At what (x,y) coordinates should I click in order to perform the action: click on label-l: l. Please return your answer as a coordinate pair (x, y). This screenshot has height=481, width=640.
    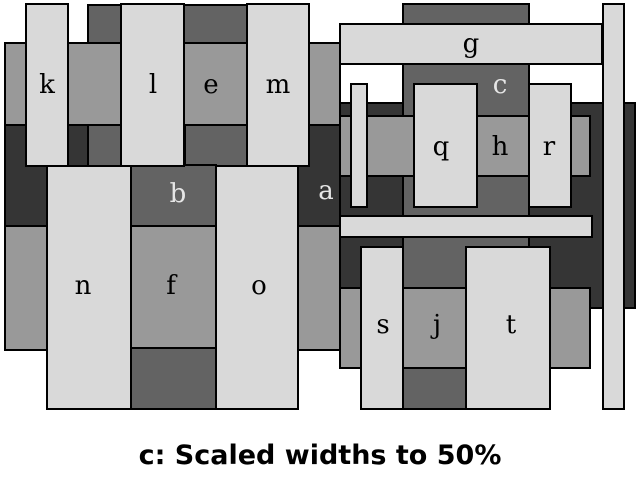
    Looking at the image, I should click on (153, 85).